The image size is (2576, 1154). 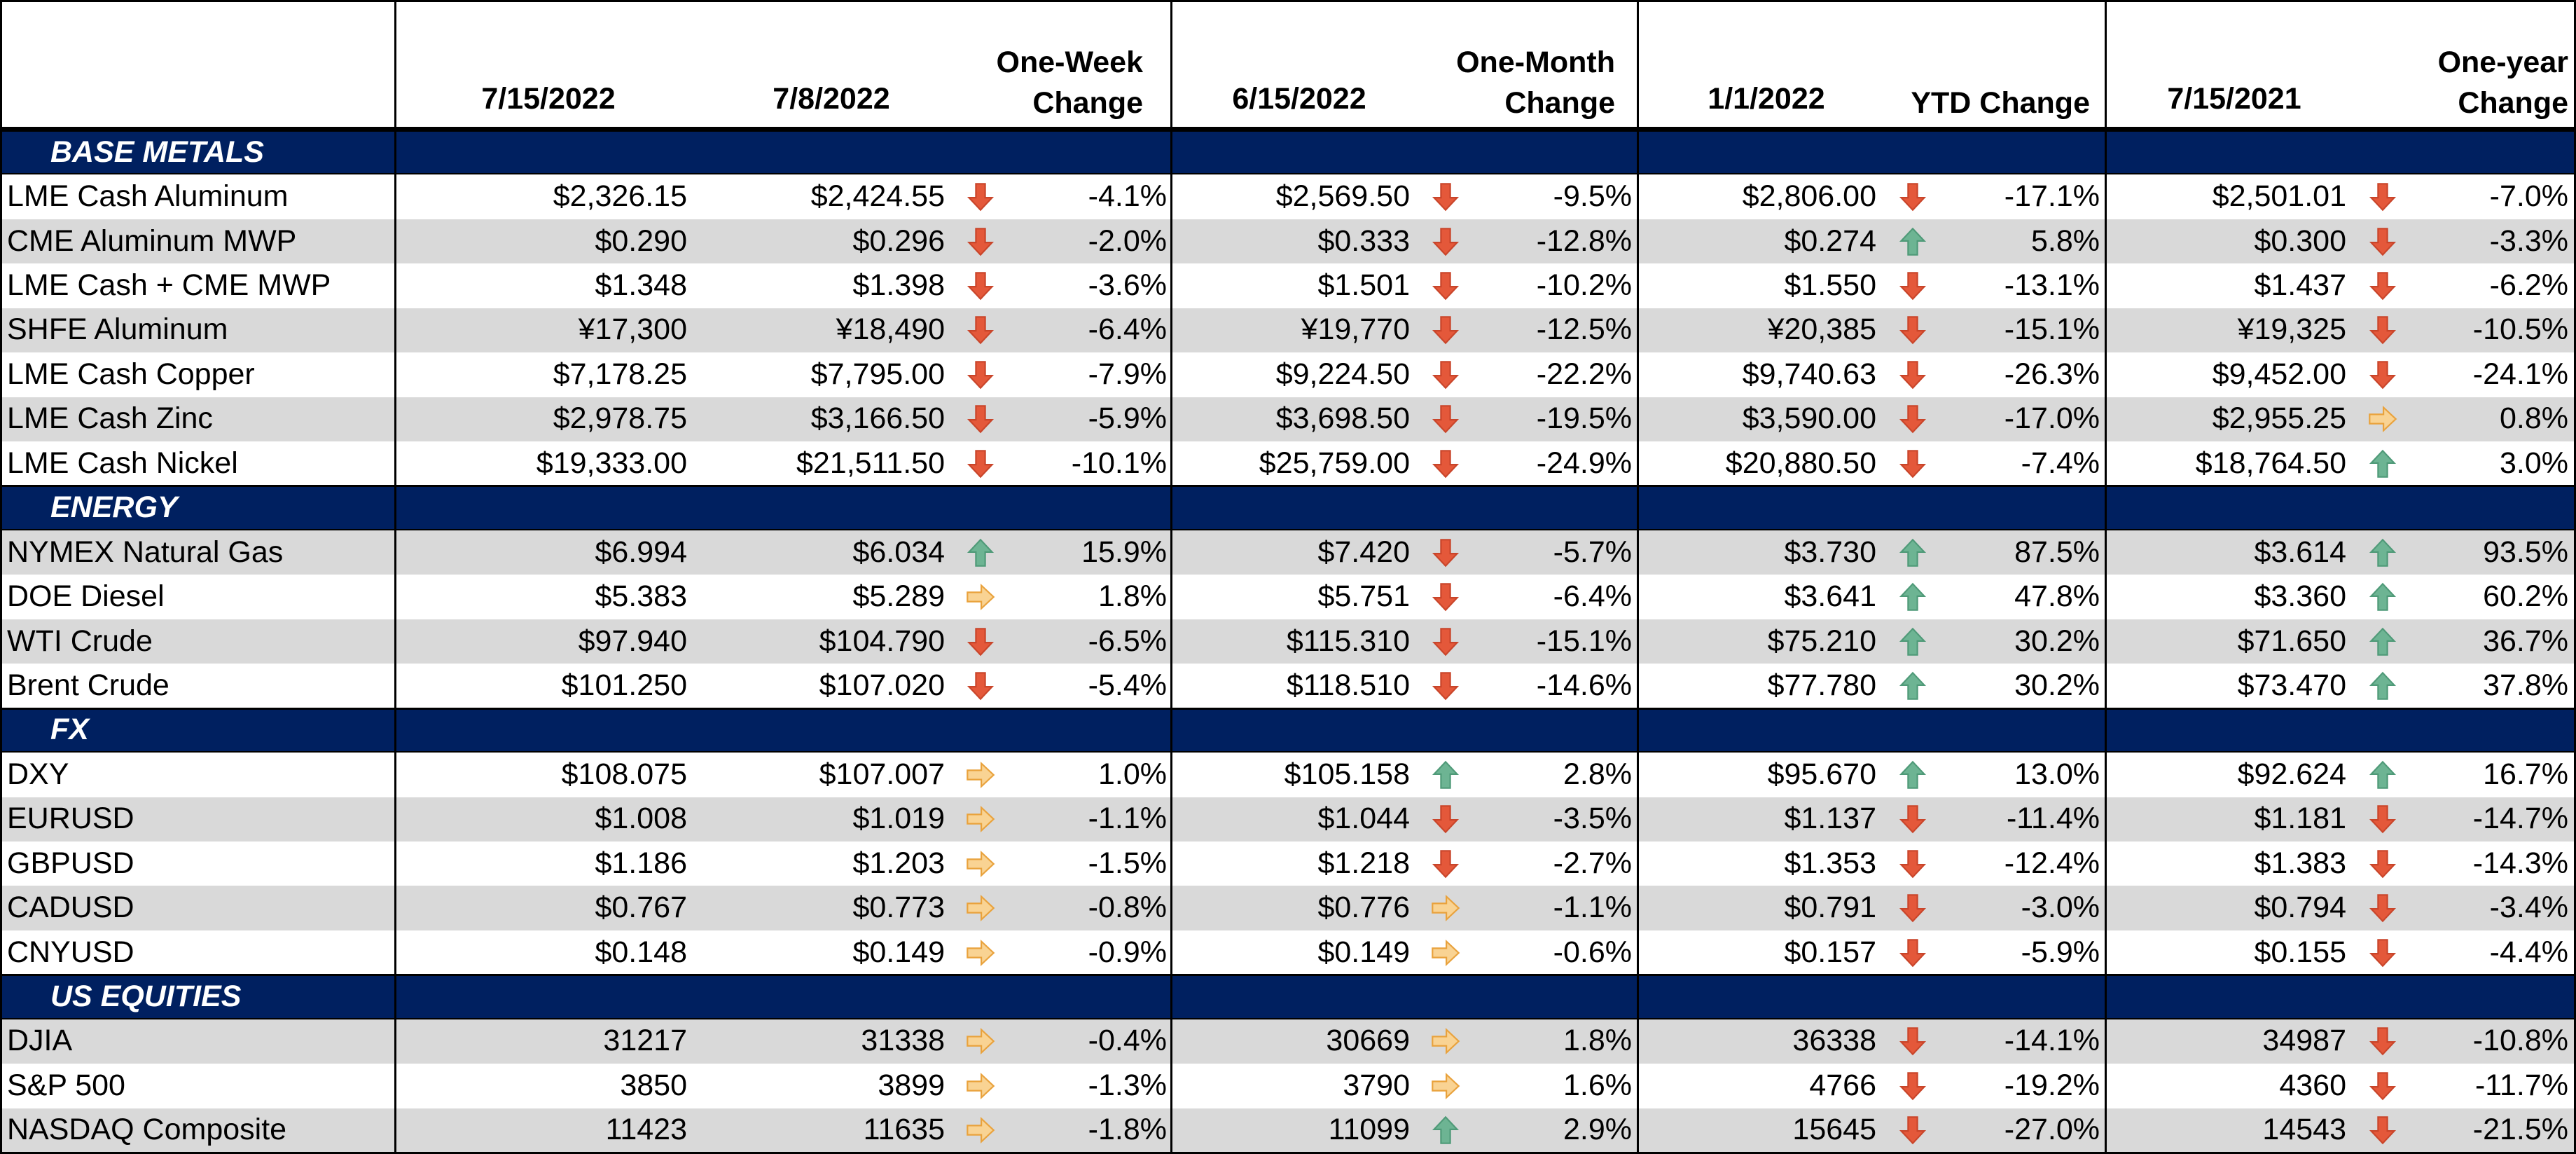 What do you see at coordinates (899, 952) in the screenshot?
I see `cell-value: $0.149` at bounding box center [899, 952].